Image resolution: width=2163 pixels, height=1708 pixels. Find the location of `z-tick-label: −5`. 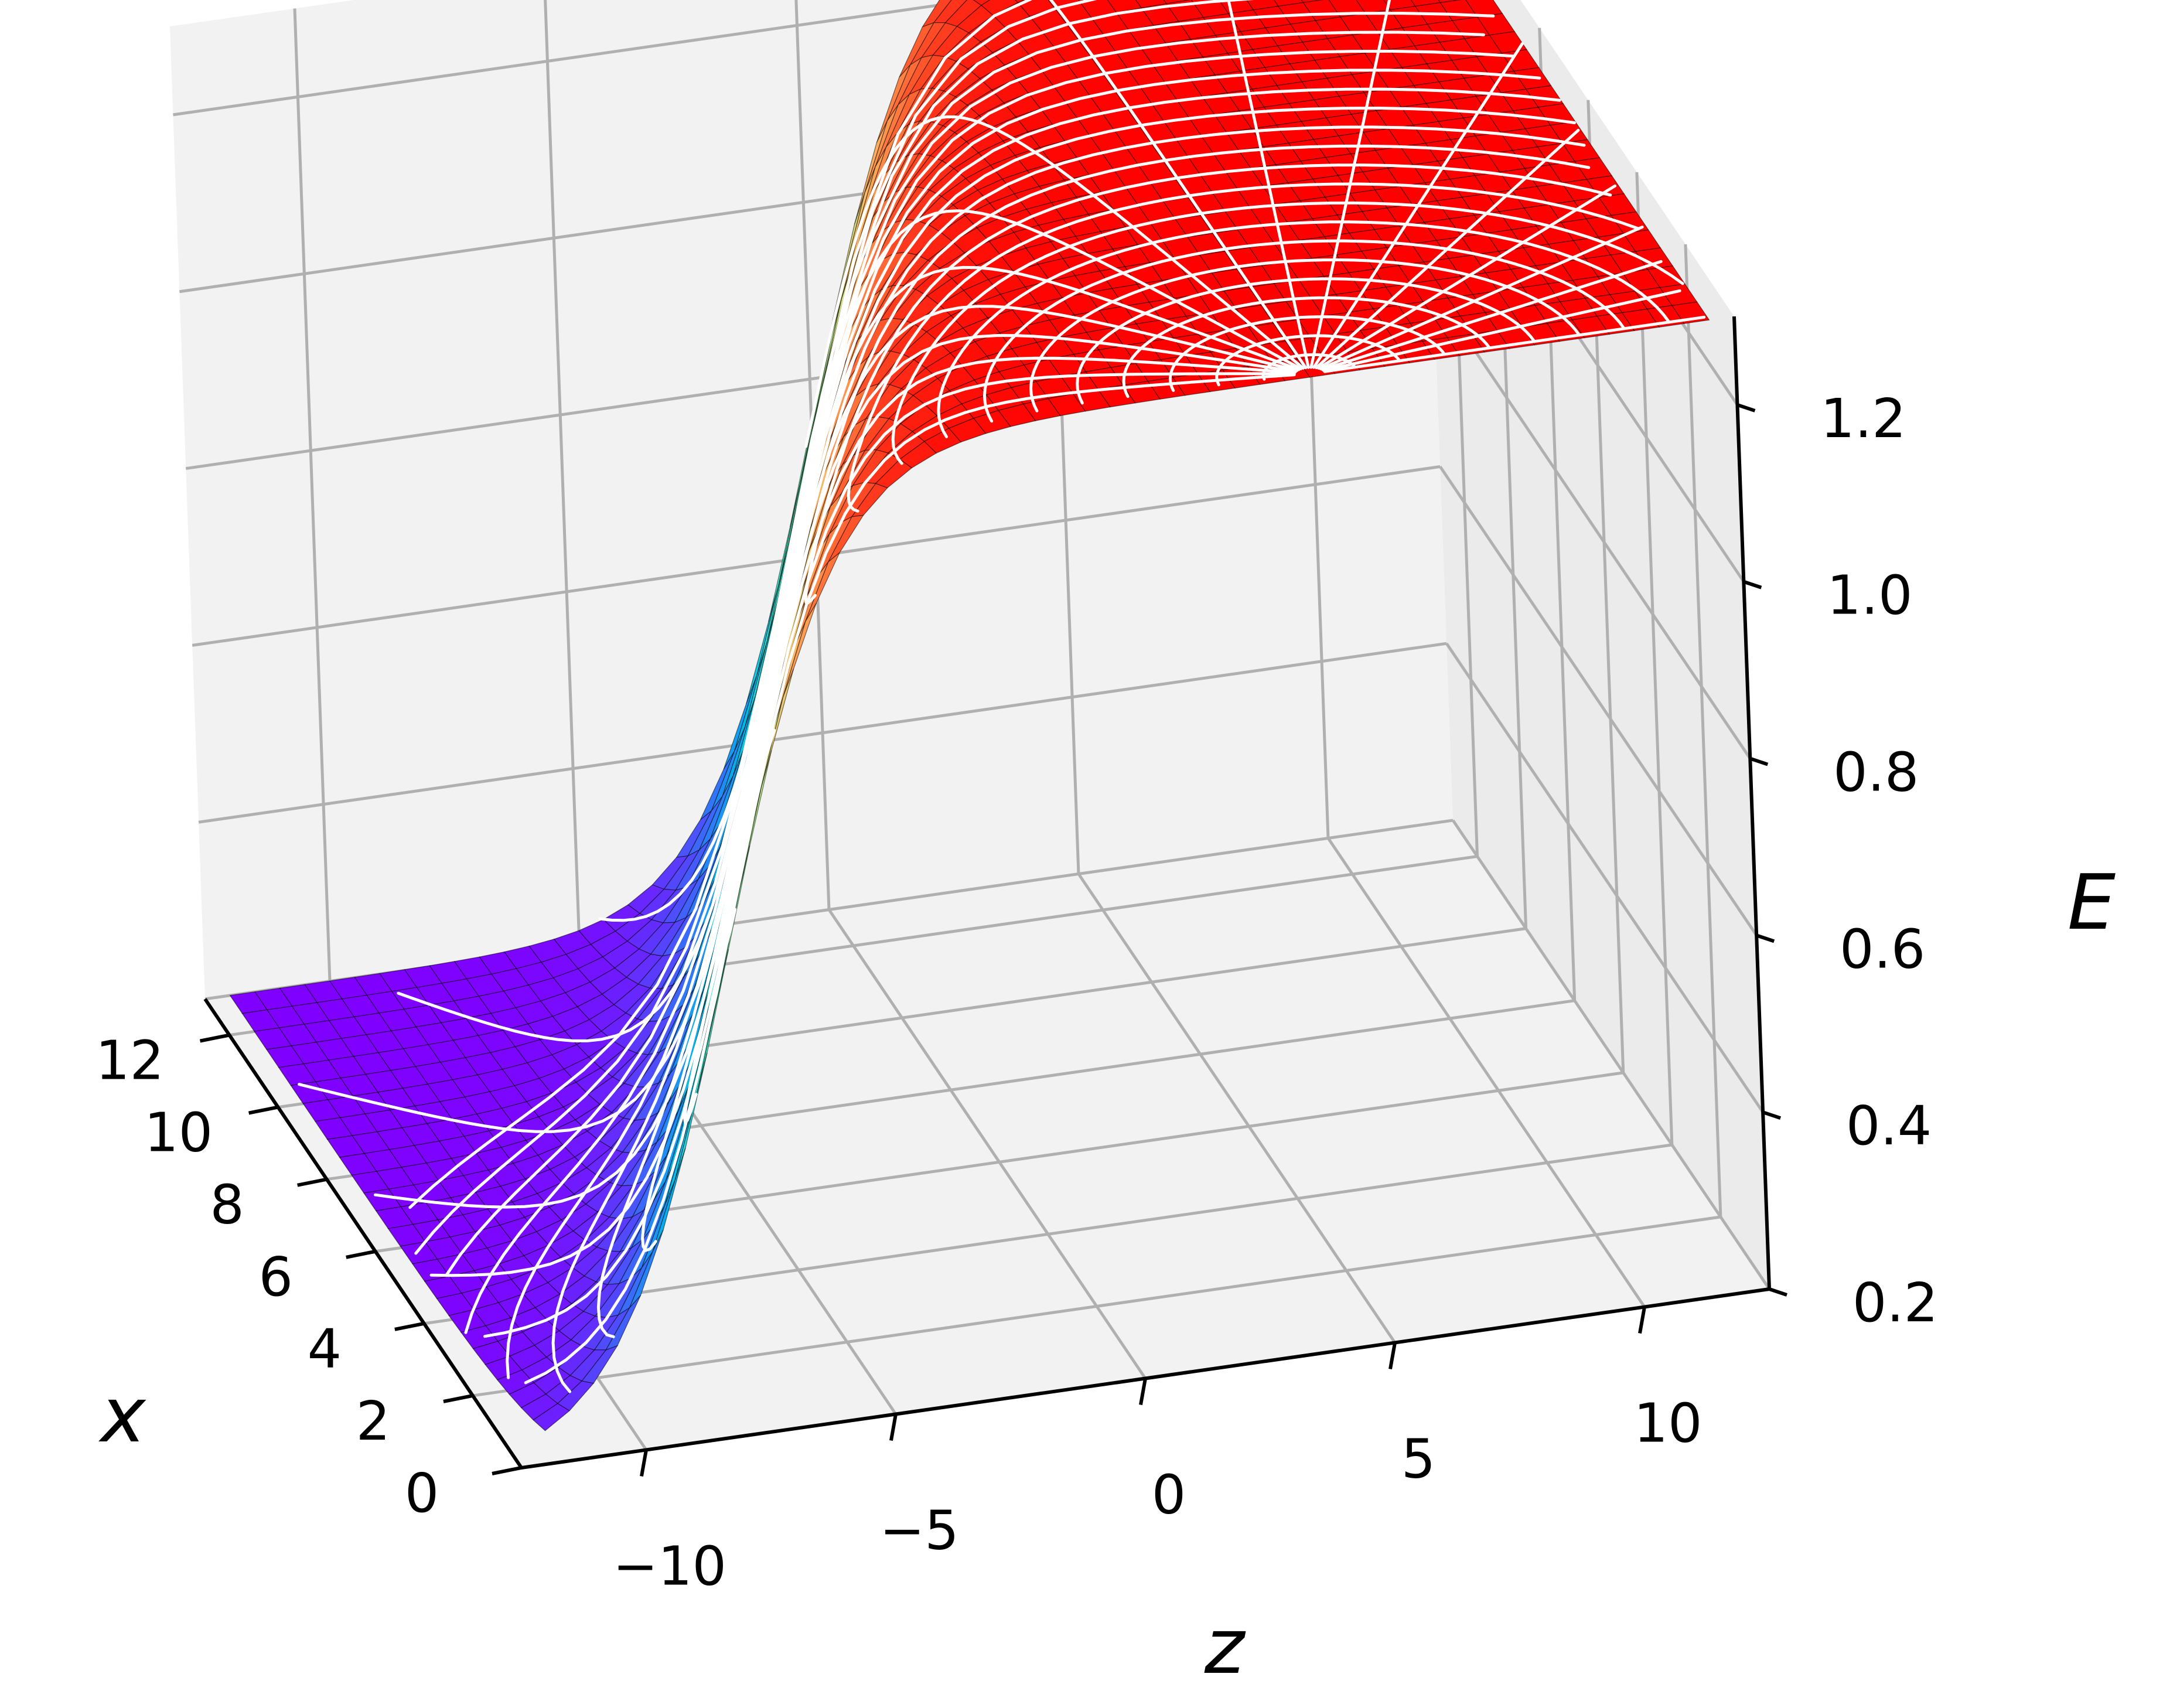

z-tick-label: −5 is located at coordinates (919, 1530).